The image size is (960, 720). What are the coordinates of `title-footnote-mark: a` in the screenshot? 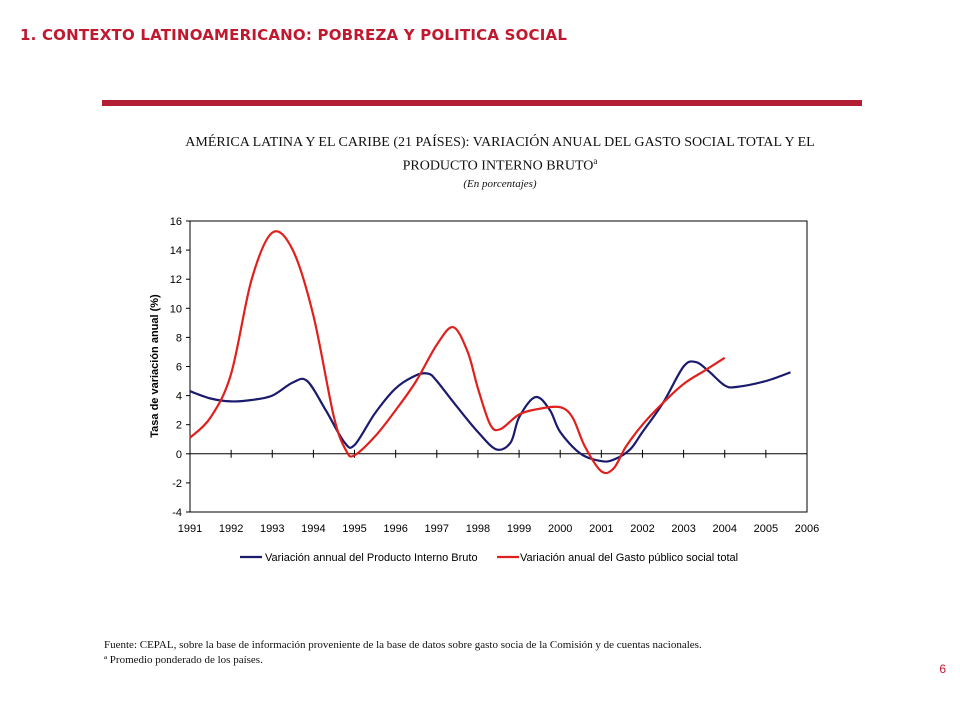 It's located at (595, 161).